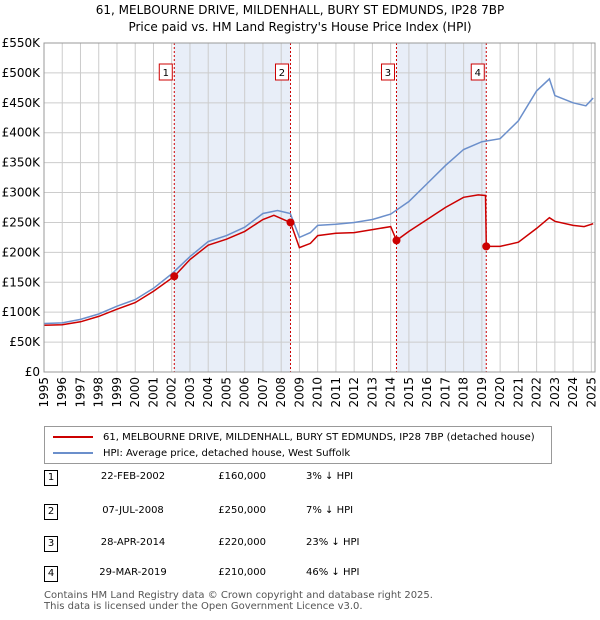 This screenshot has height=620, width=600. I want to click on x-tick-label: 2013, so click(372, 392).